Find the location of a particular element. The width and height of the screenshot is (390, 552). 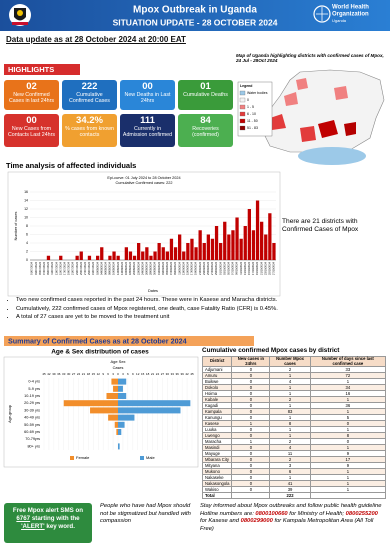

uganda-map is located at coordinates (323, 117).